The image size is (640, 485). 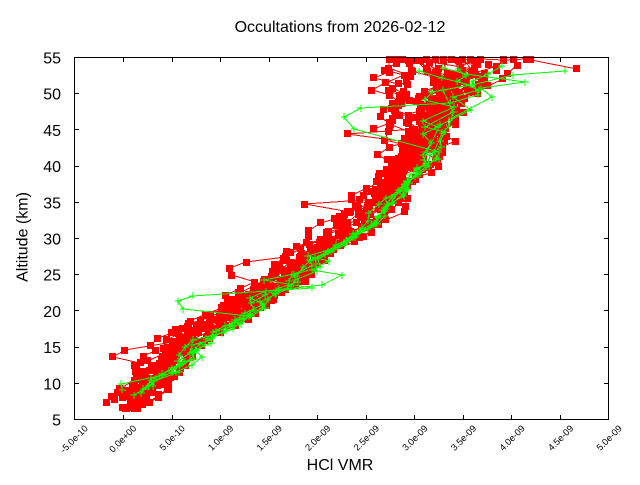 I want to click on svg-text: 35, so click(x=52, y=203).